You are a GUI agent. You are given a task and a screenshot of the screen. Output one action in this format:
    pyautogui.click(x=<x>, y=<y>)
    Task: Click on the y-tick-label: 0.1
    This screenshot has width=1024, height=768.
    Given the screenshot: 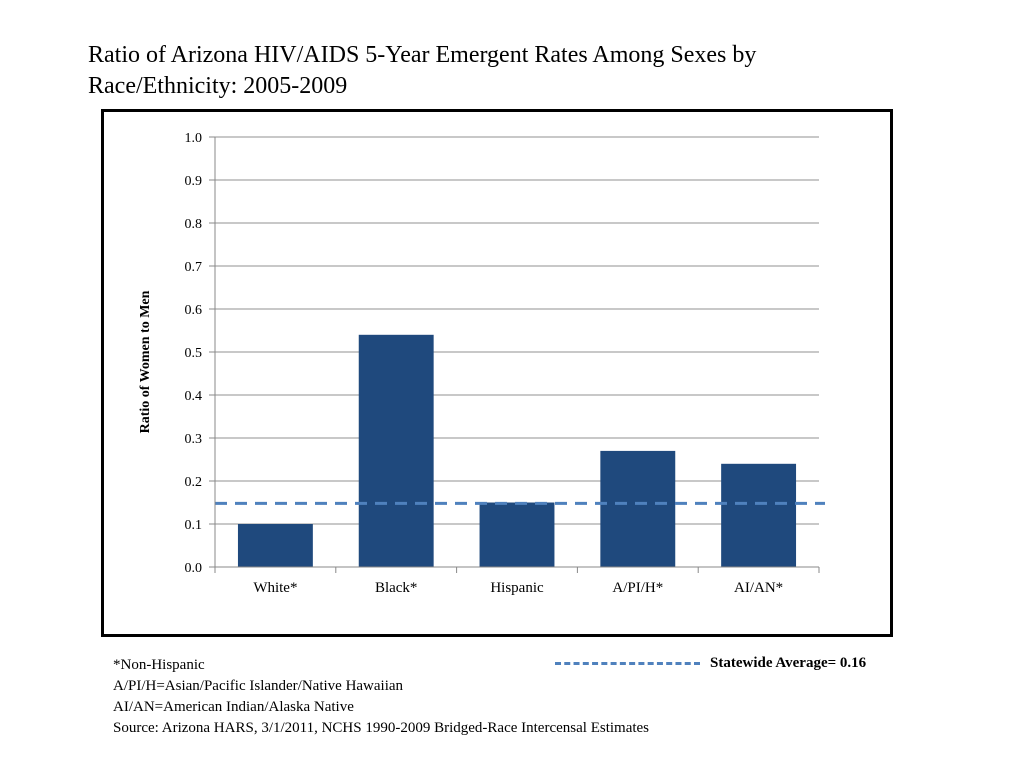 What is the action you would take?
    pyautogui.click(x=194, y=525)
    